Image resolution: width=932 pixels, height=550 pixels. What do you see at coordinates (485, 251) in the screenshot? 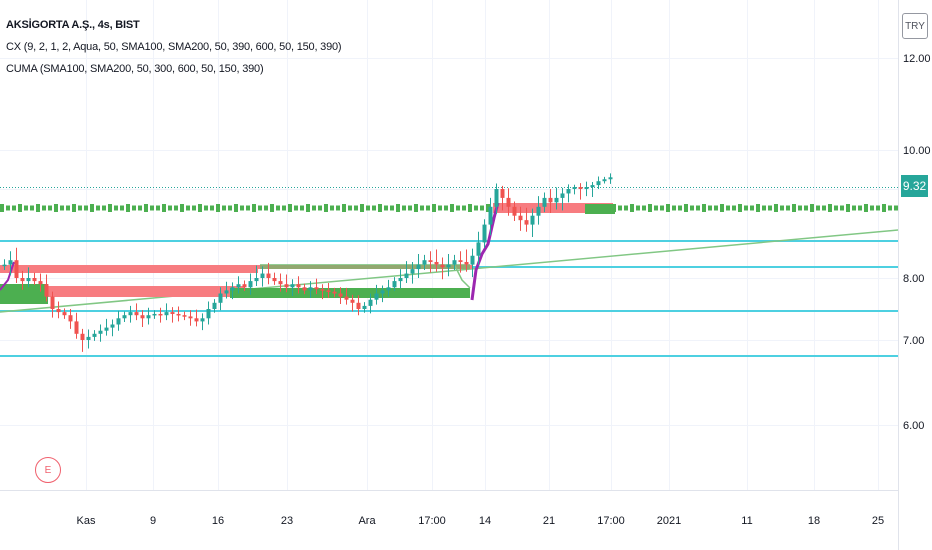
I see `purple-line` at bounding box center [485, 251].